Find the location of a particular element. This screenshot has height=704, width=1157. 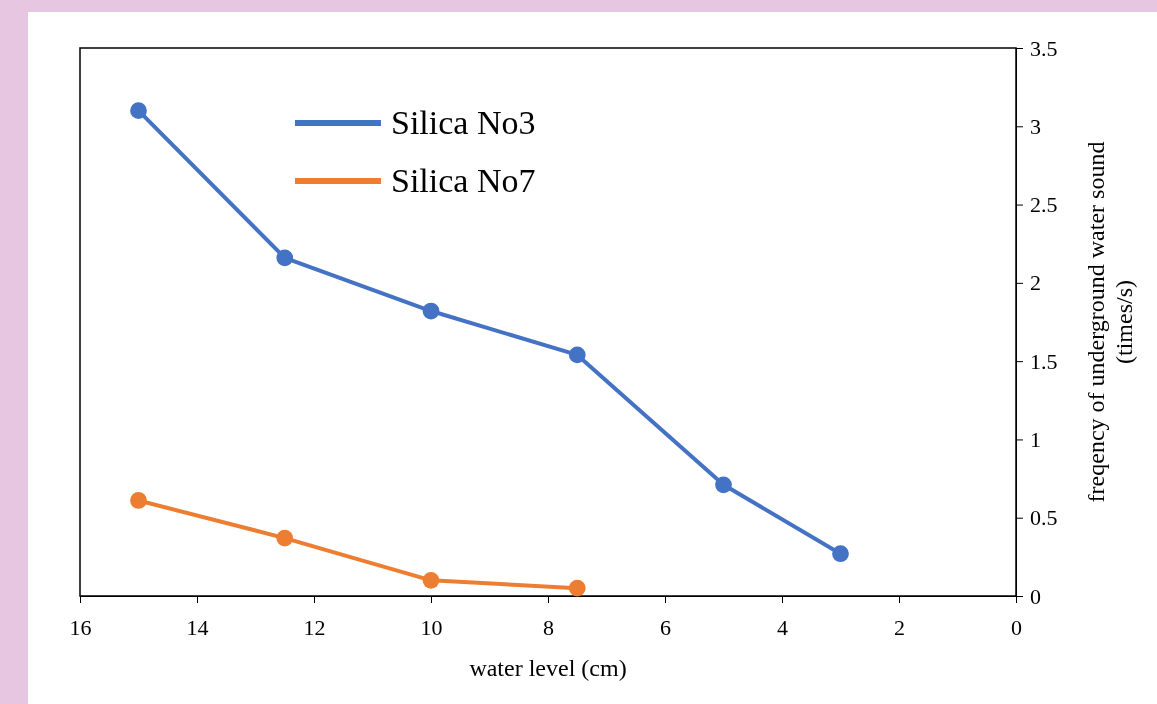

x-tick-label: 0 is located at coordinates (1016, 627).